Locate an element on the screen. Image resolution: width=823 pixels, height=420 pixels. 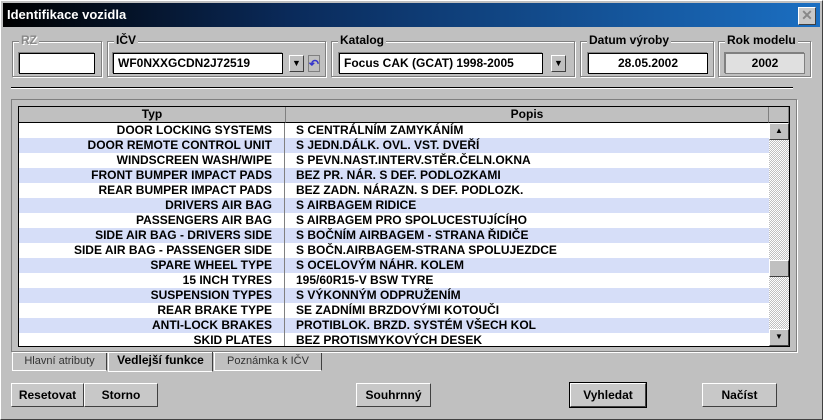
separator is located at coordinates (402, 88).